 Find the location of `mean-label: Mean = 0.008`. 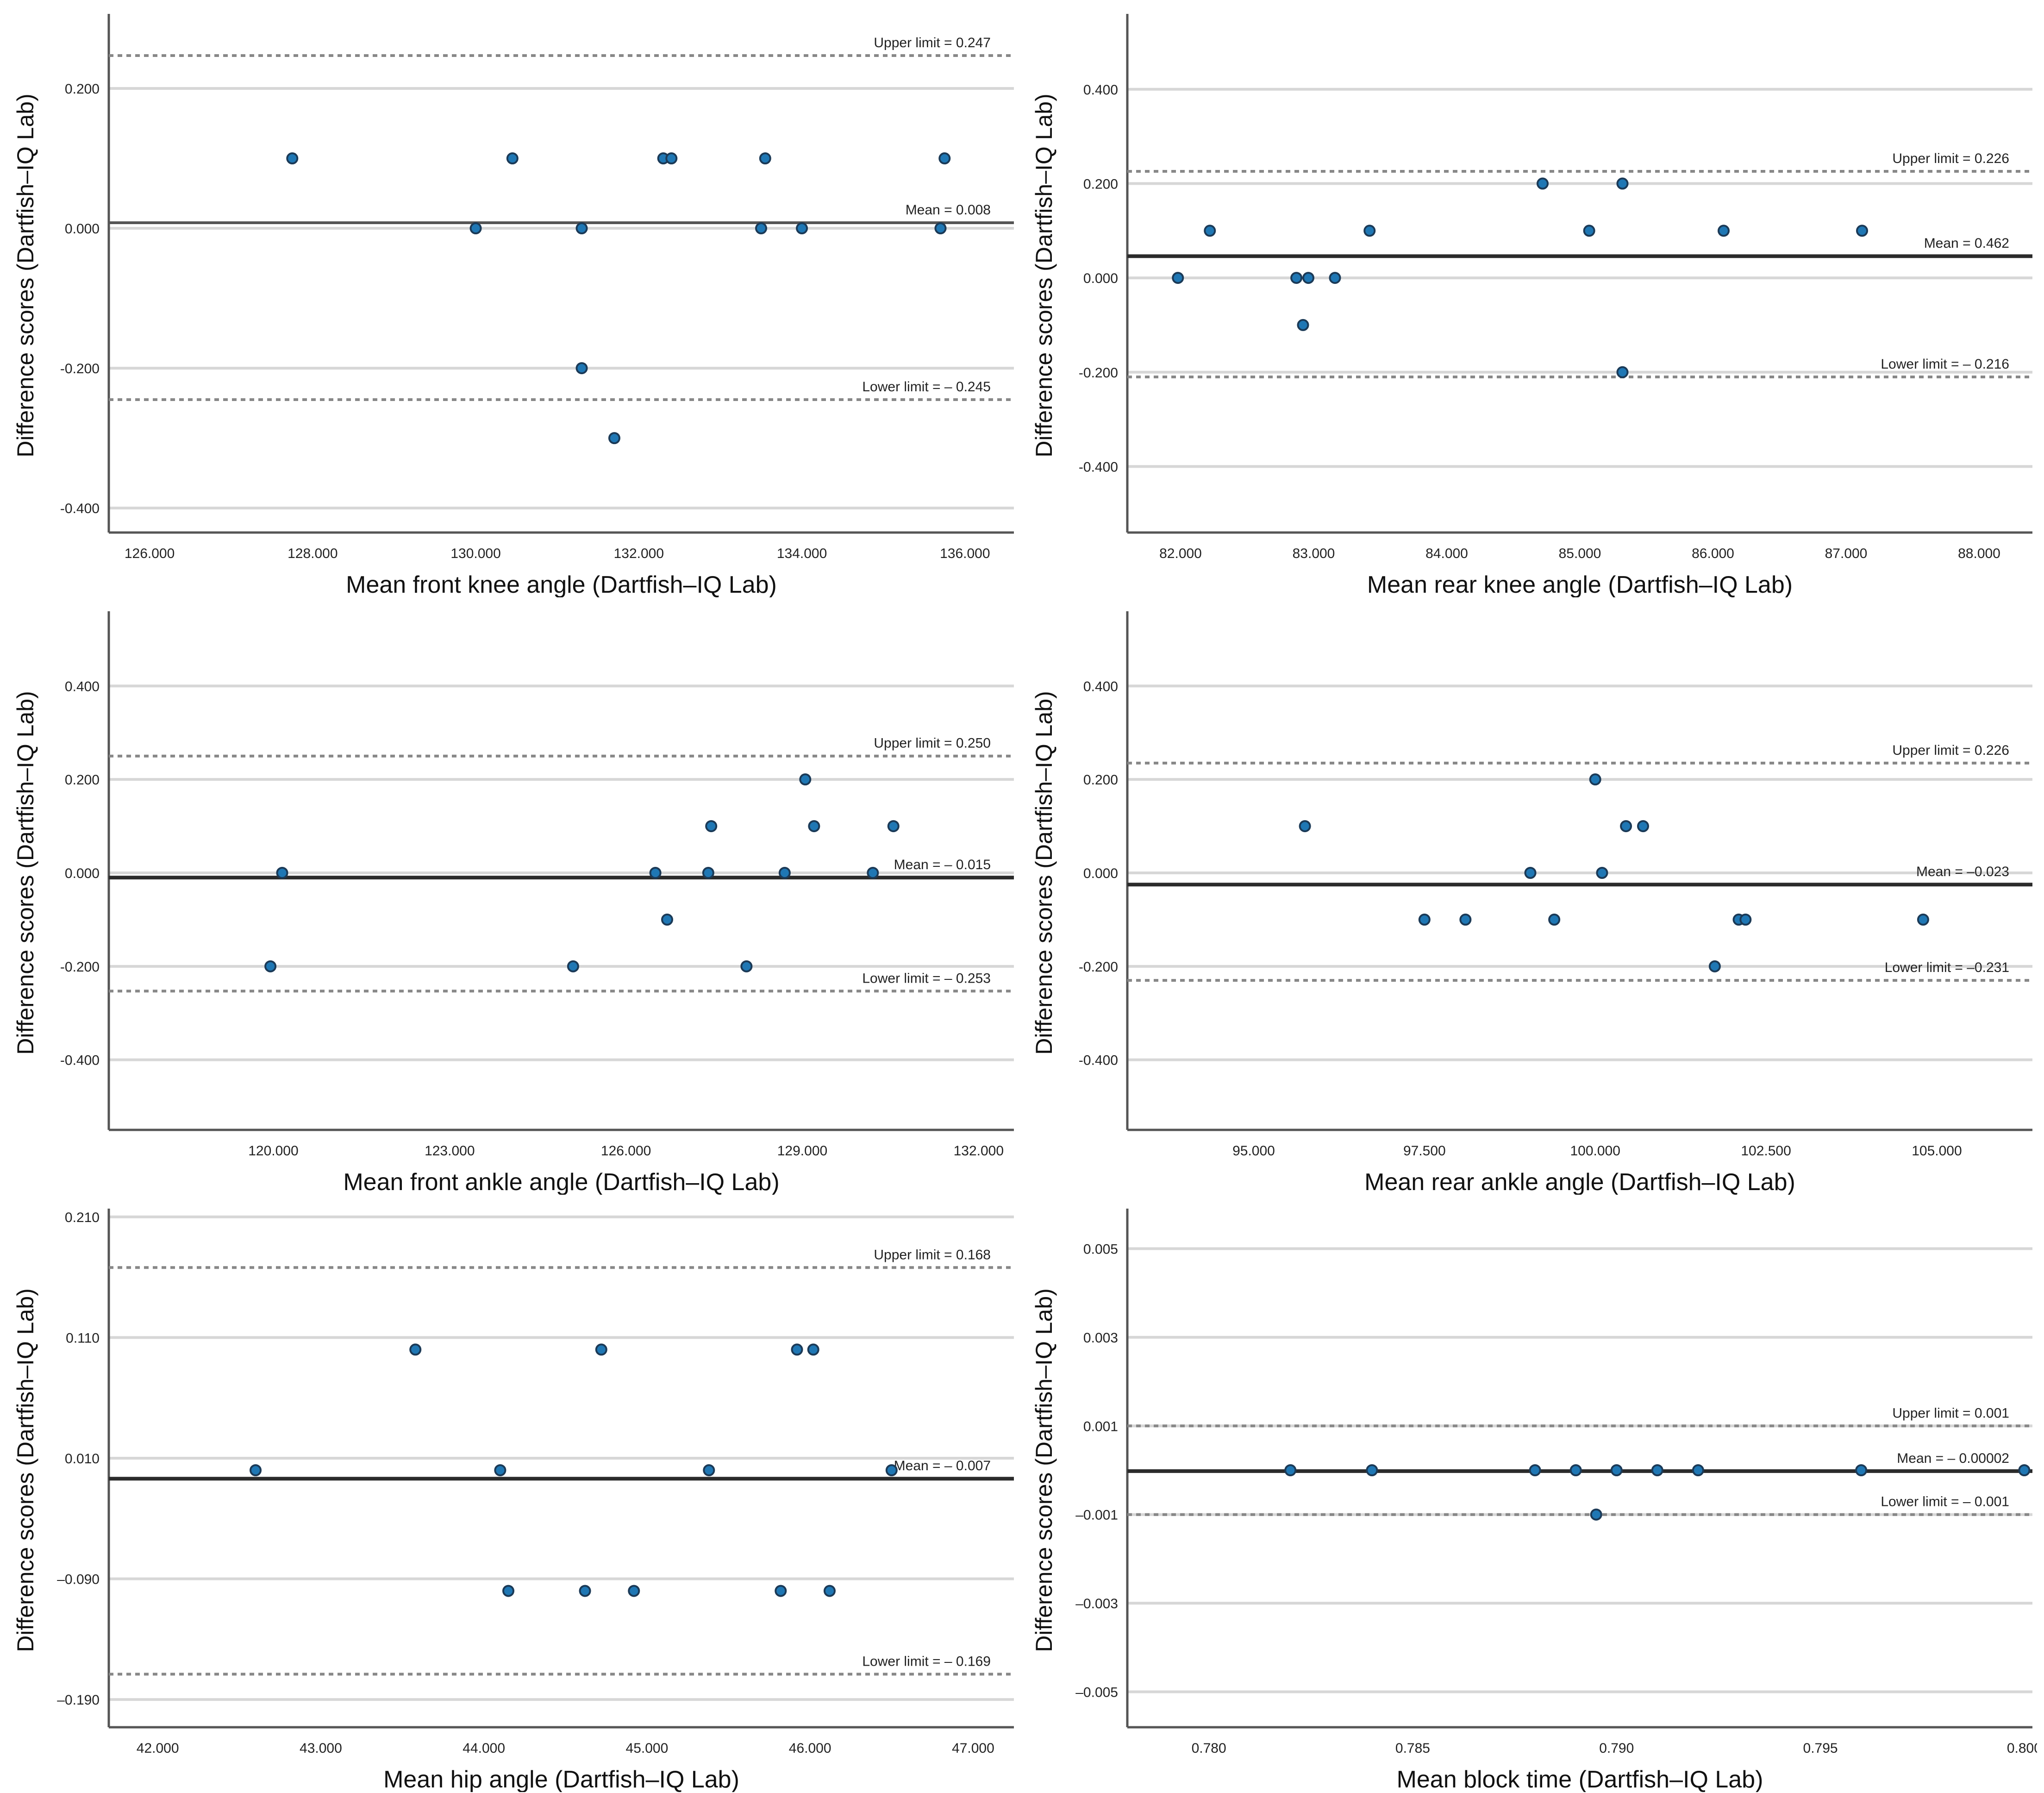

mean-label: Mean = 0.008 is located at coordinates (949, 210).